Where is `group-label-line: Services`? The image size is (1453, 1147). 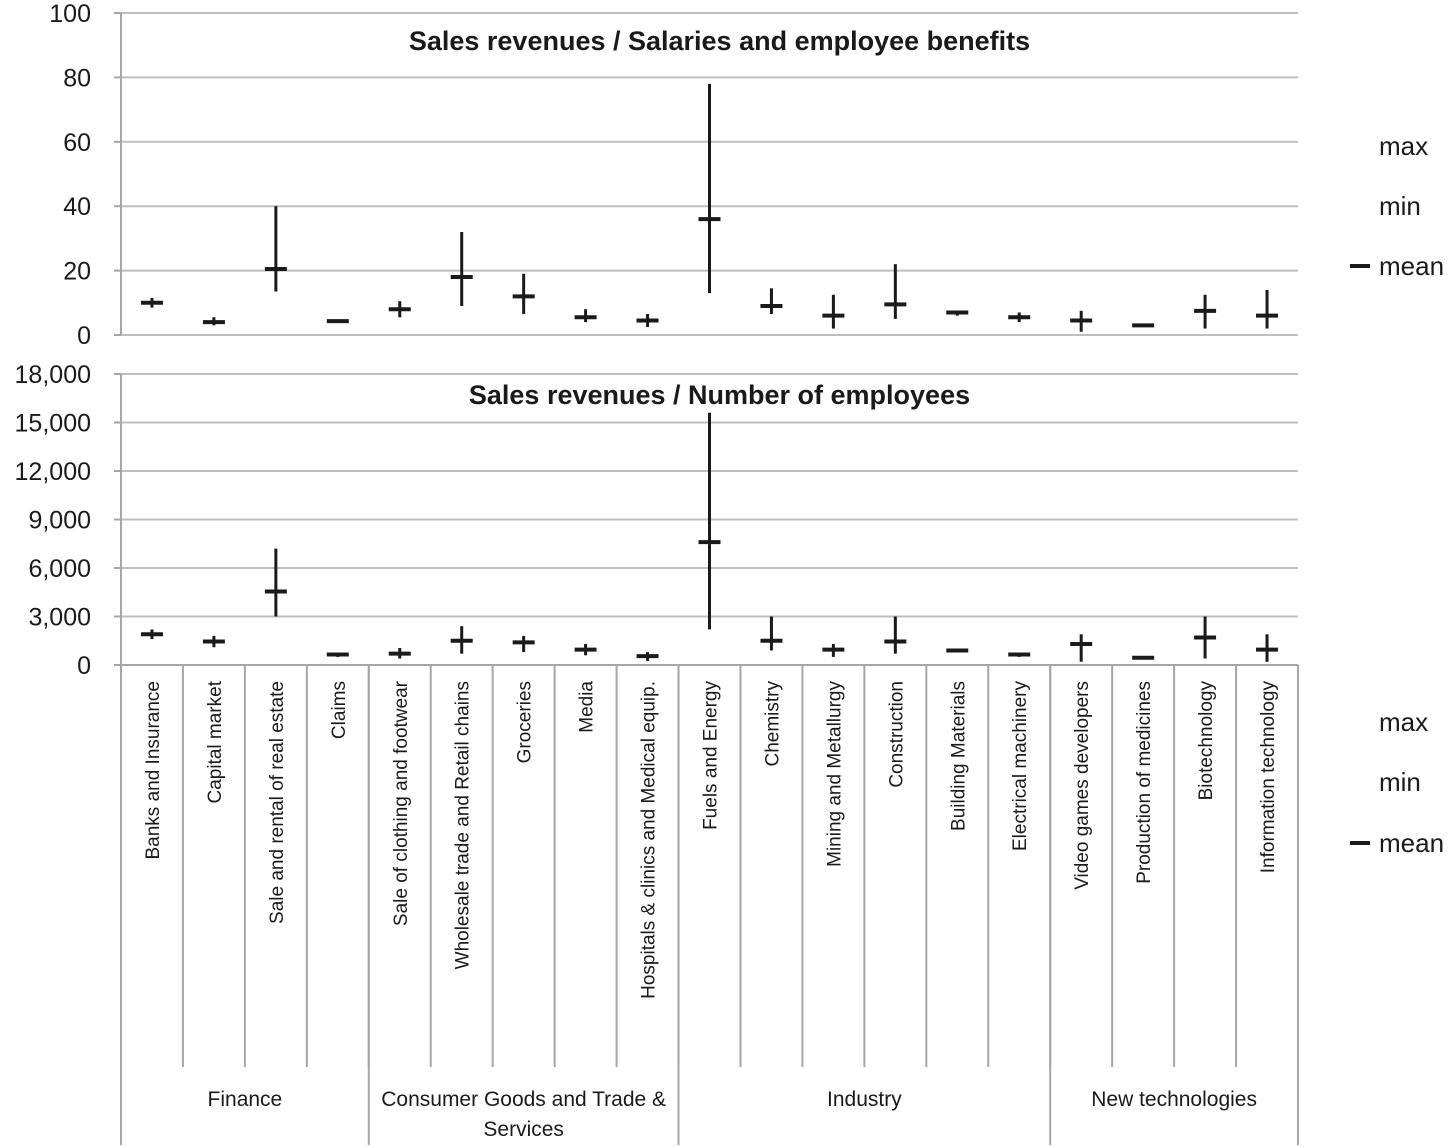 group-label-line: Services is located at coordinates (523, 1129).